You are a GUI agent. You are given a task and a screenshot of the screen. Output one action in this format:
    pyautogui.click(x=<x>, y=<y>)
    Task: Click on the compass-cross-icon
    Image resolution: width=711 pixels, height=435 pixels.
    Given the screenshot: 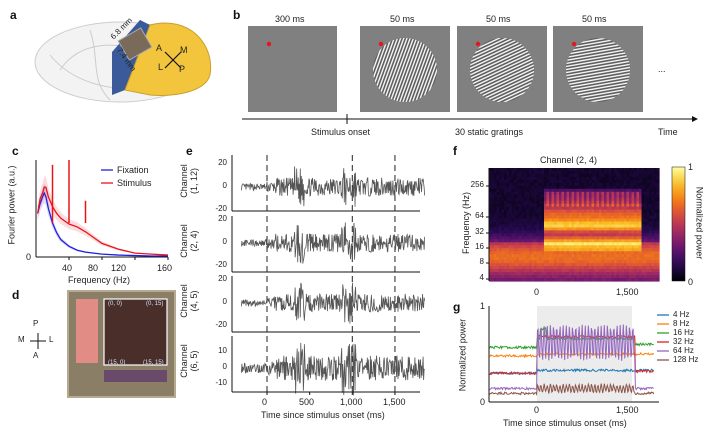 What is the action you would take?
    pyautogui.click(x=38, y=341)
    